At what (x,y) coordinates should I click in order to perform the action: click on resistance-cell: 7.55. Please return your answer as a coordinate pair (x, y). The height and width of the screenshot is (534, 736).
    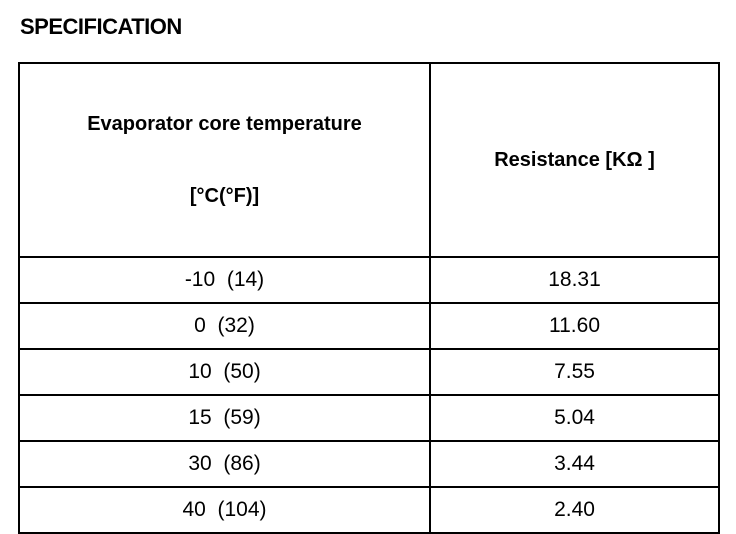
    Looking at the image, I should click on (574, 372).